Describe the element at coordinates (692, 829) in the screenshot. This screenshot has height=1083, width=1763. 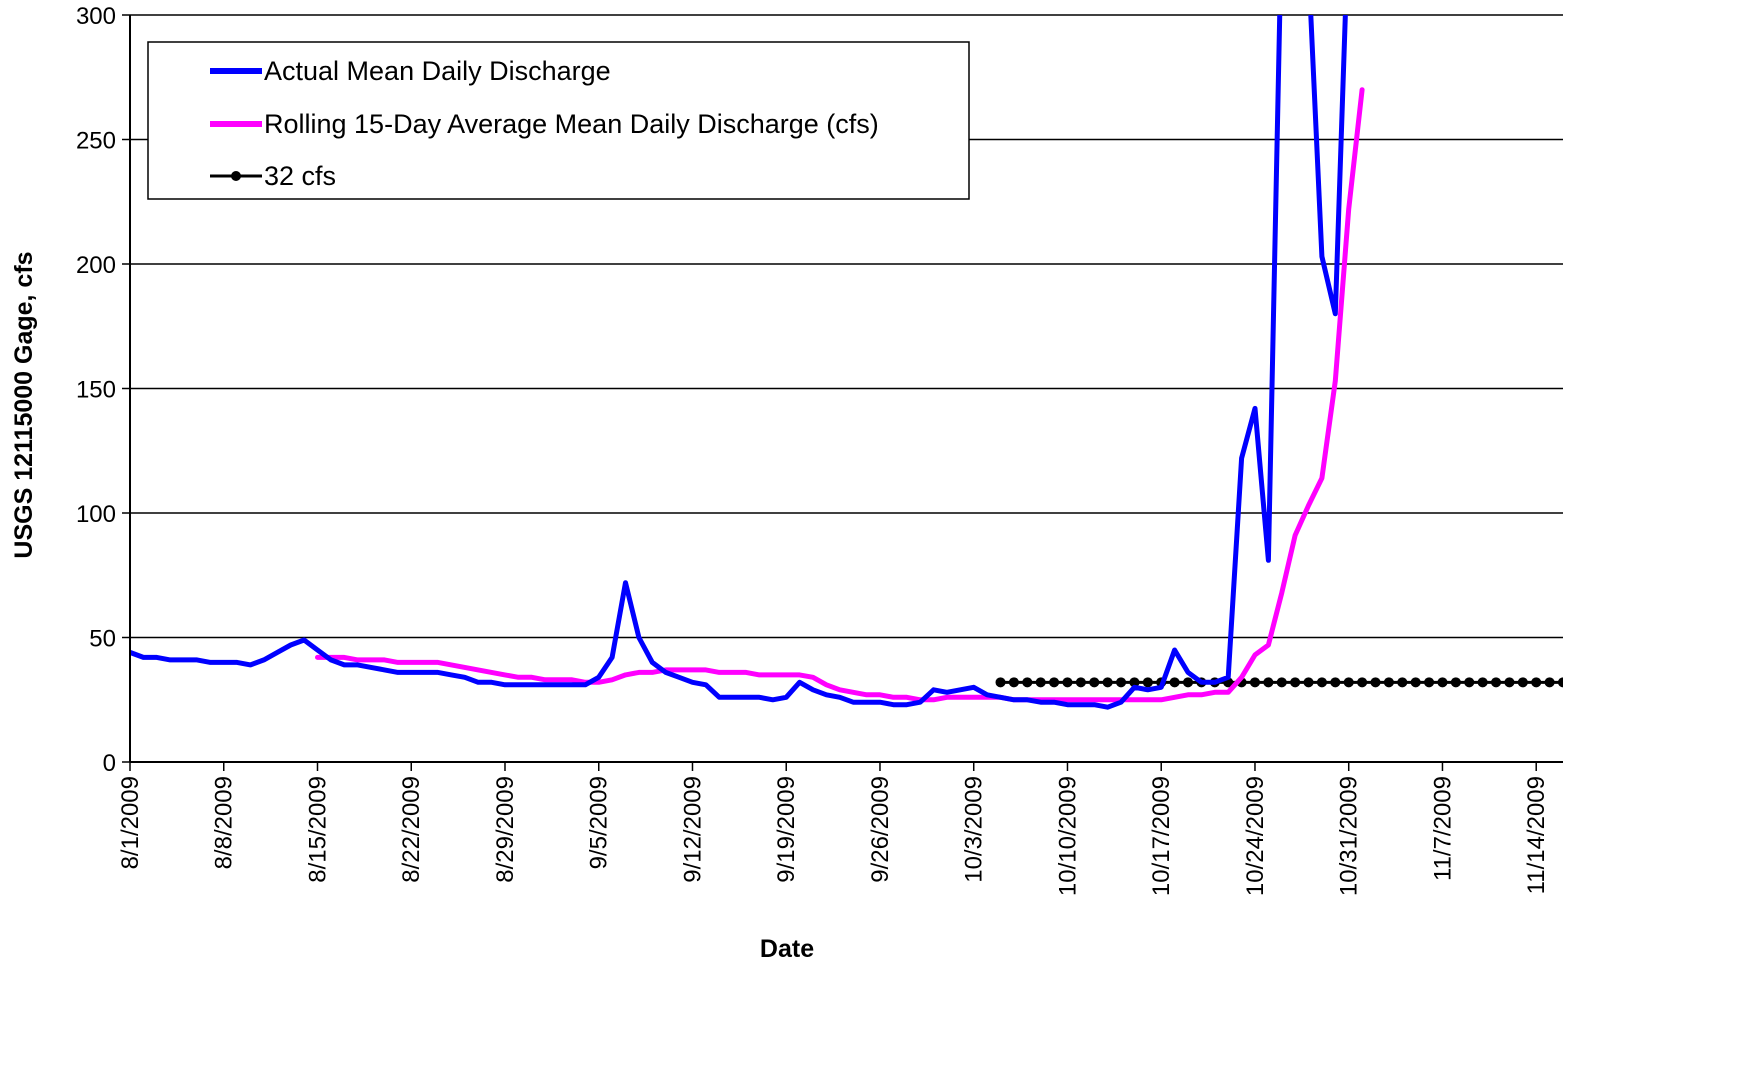
I see `x-tick-label: 9/12/2009` at that location.